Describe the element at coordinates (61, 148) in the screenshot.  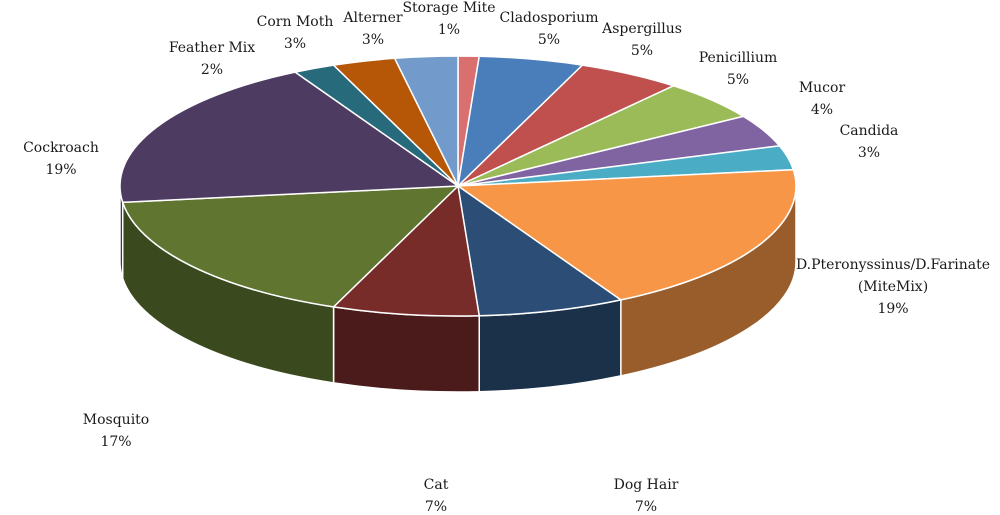
I see `pie-category-label-cockroach: Cockroach` at that location.